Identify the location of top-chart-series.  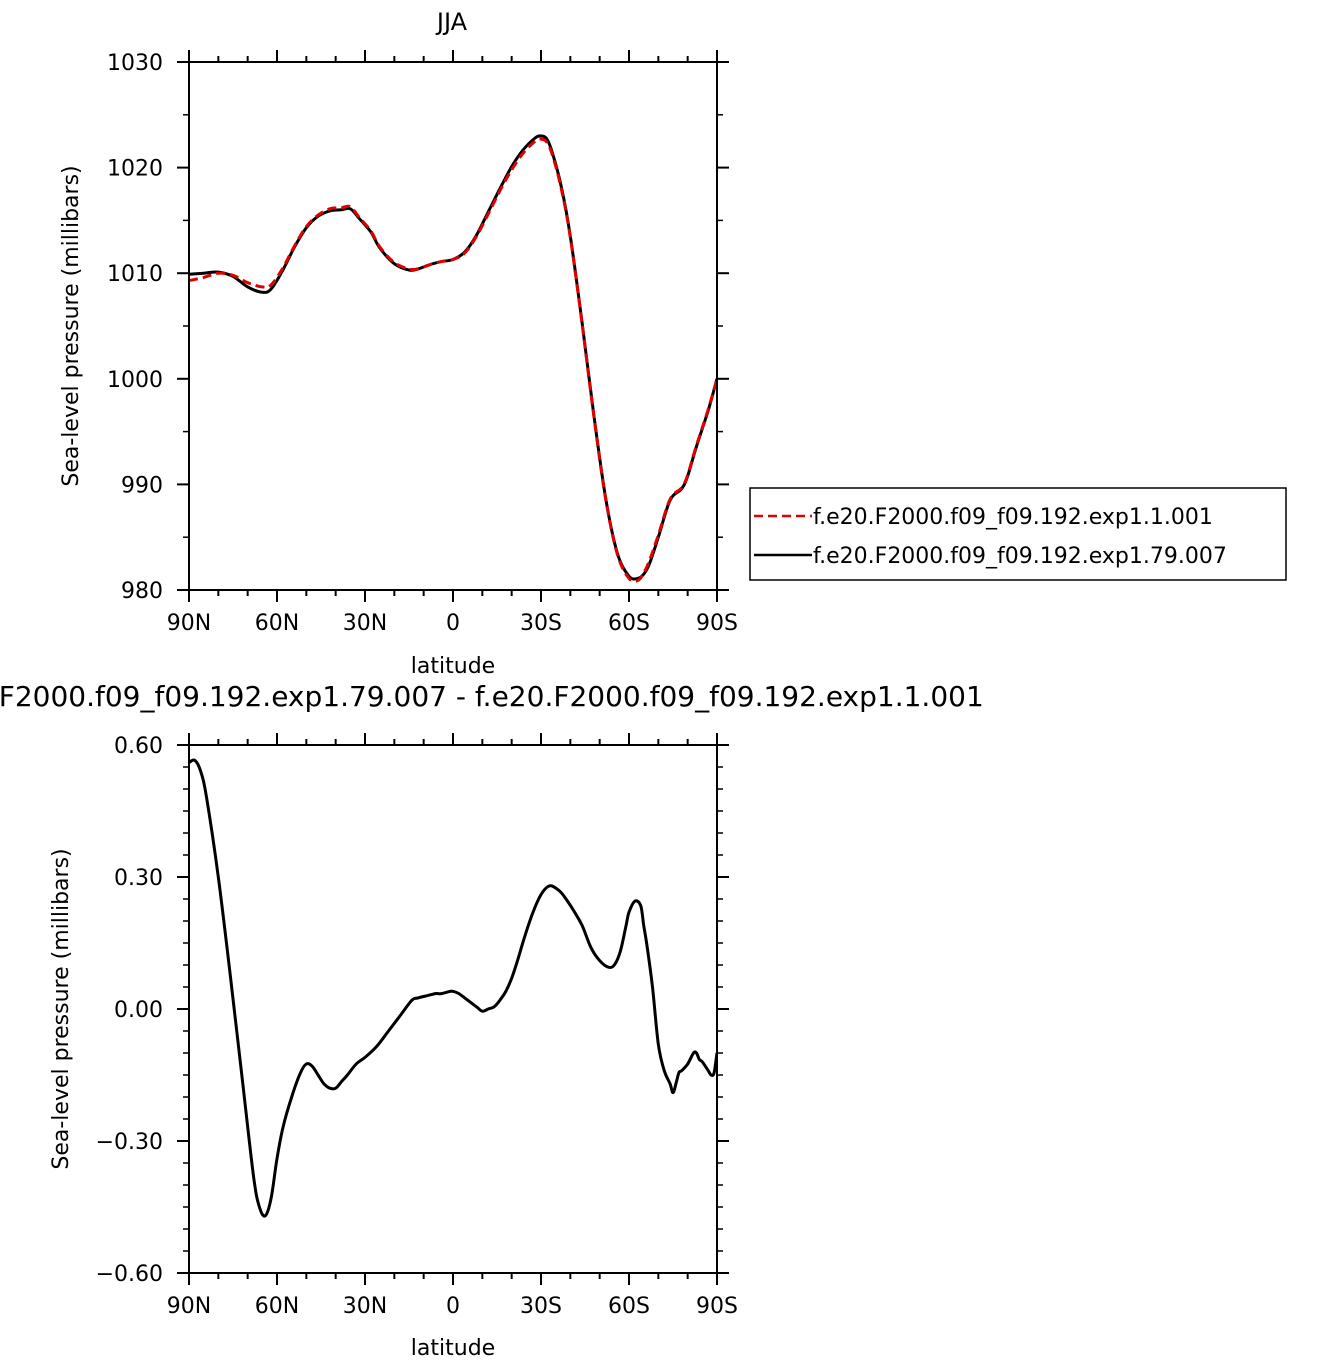
(453, 358).